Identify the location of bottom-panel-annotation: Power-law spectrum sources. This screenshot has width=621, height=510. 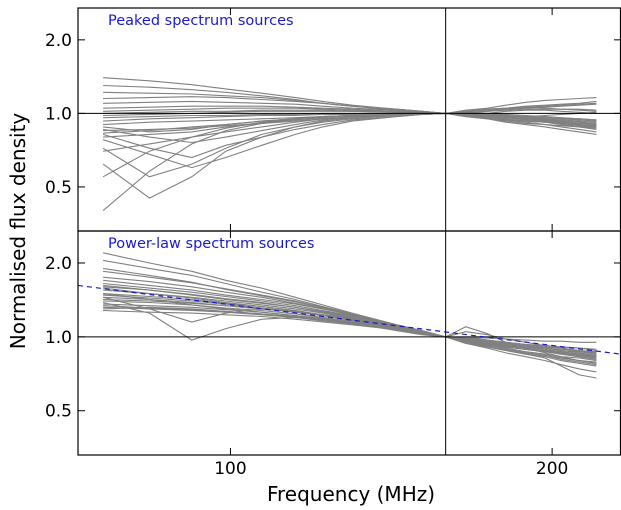
(211, 244).